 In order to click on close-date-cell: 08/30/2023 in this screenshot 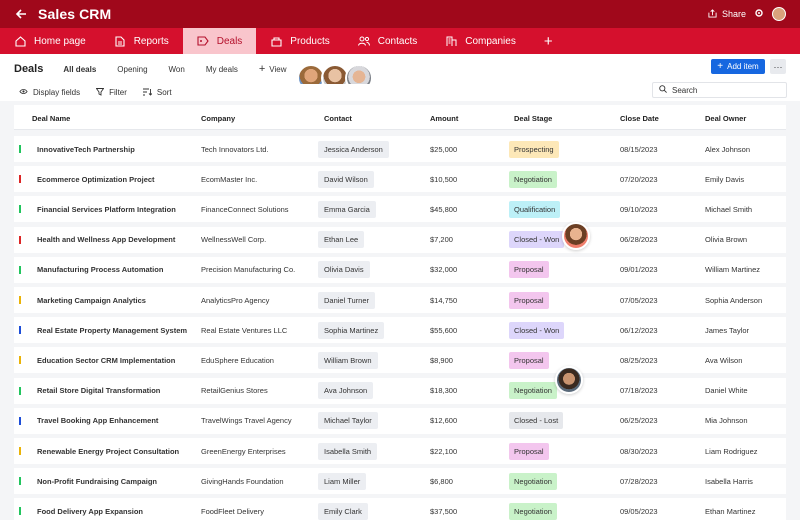, I will do `click(639, 451)`.